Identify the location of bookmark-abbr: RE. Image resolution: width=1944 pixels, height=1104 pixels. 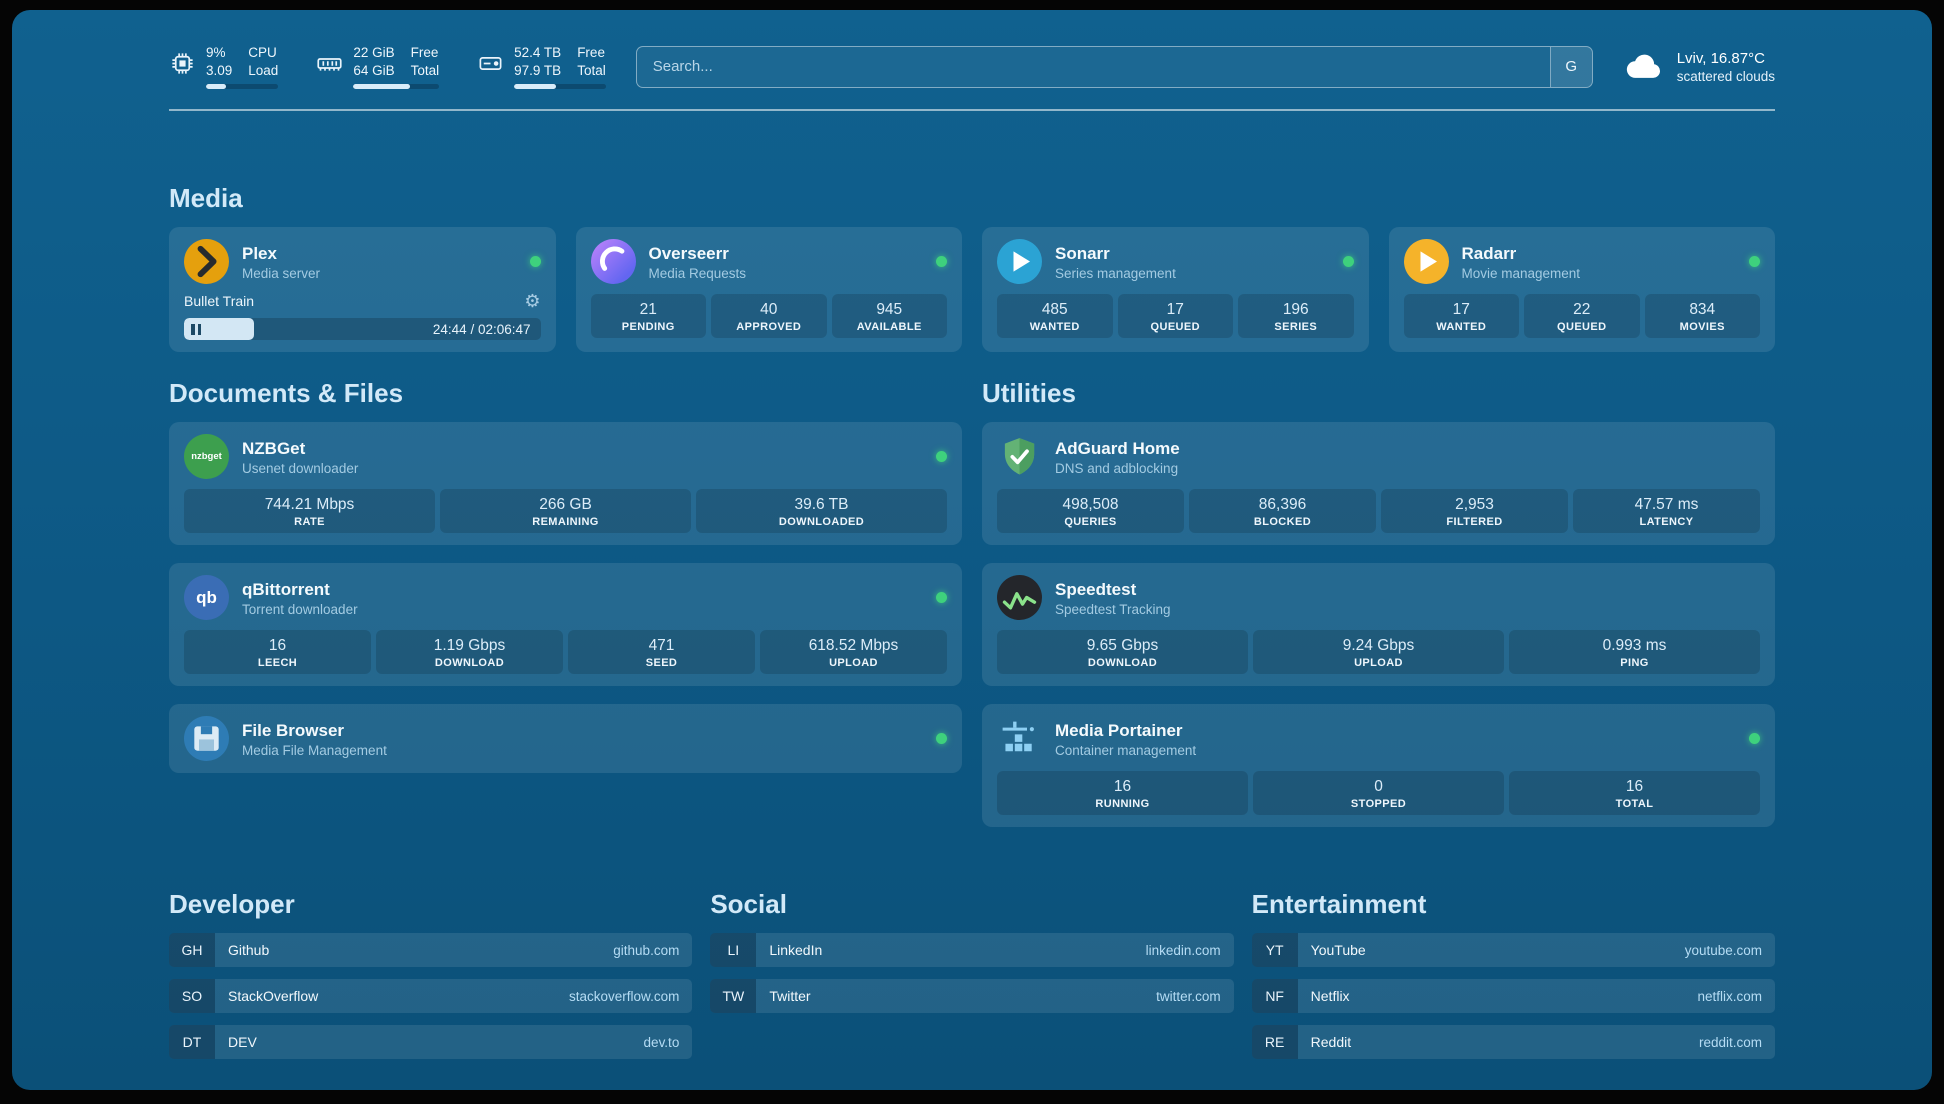
(1274, 1042).